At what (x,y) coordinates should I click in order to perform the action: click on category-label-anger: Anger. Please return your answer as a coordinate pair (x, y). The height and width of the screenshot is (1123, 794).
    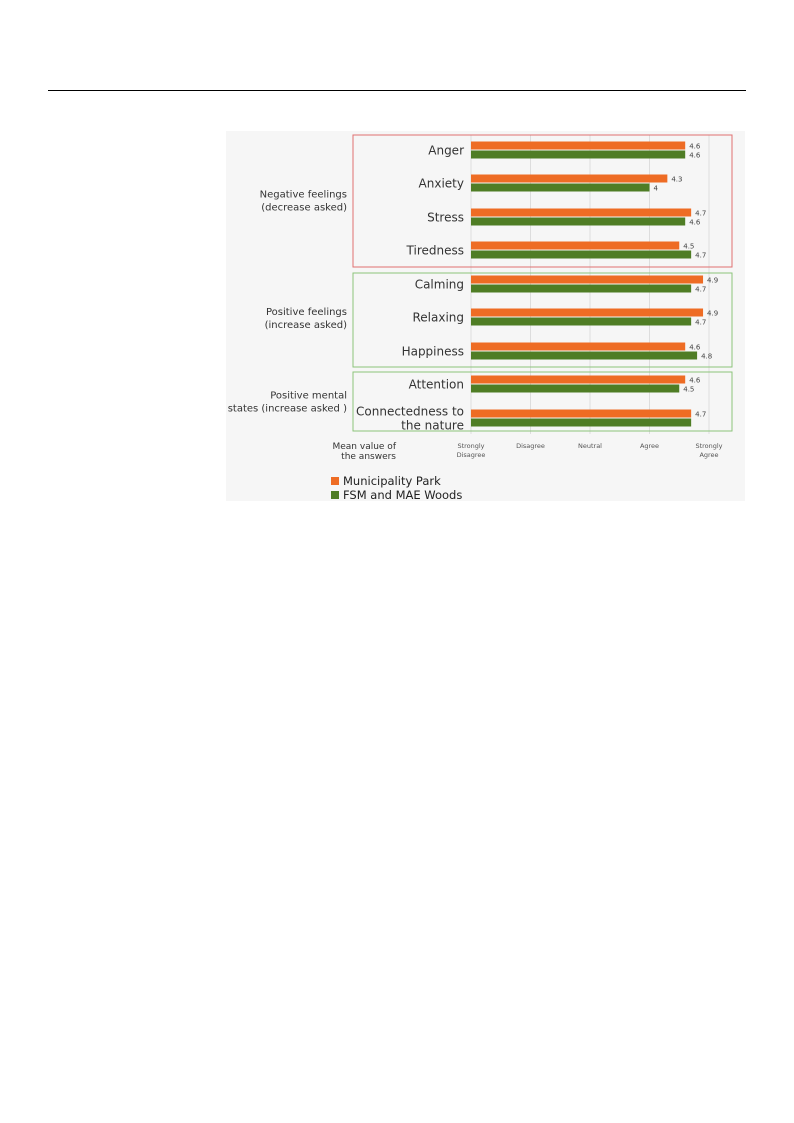
    Looking at the image, I should click on (446, 151).